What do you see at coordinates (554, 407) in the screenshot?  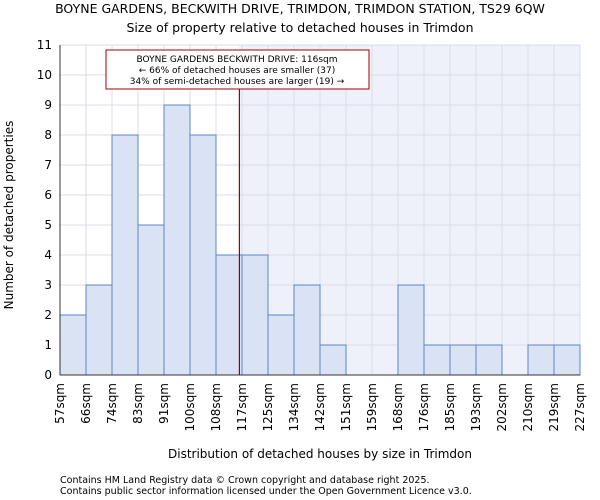 I see `x-tick-label: 219sqm` at bounding box center [554, 407].